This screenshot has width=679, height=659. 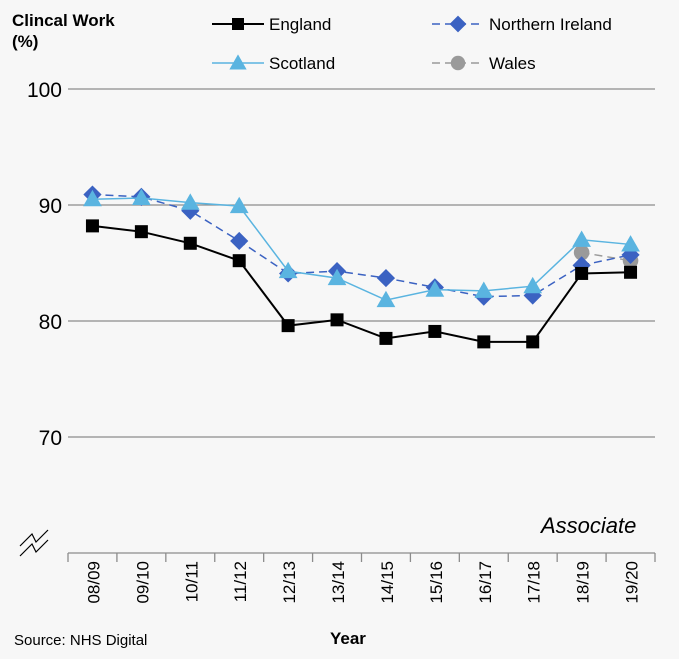 What do you see at coordinates (50, 322) in the screenshot?
I see `y-tick-label-80: 80` at bounding box center [50, 322].